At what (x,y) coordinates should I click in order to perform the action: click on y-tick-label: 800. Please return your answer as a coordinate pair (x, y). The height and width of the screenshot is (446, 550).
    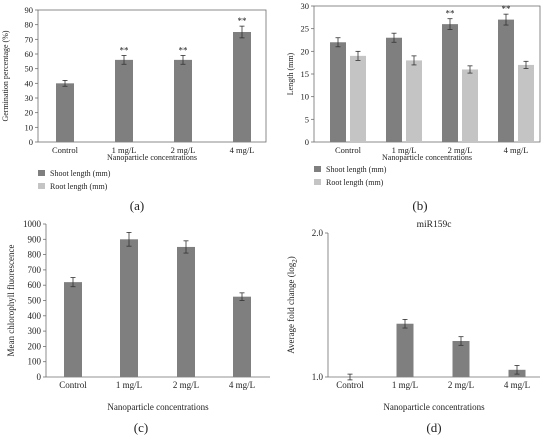
    Looking at the image, I should click on (35, 255).